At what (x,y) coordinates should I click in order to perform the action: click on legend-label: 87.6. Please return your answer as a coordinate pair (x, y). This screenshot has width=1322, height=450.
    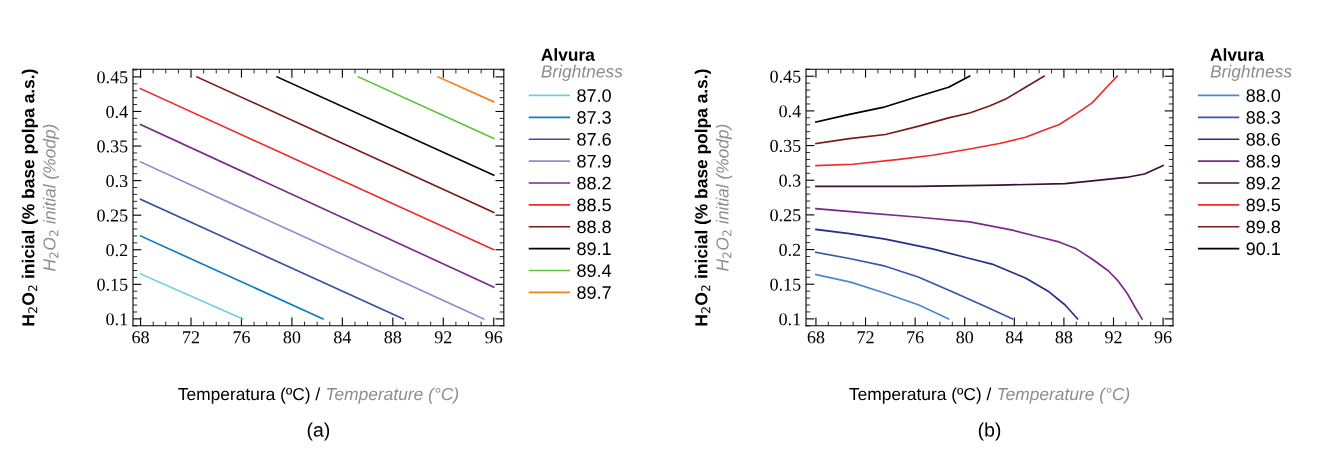
    Looking at the image, I should click on (594, 139).